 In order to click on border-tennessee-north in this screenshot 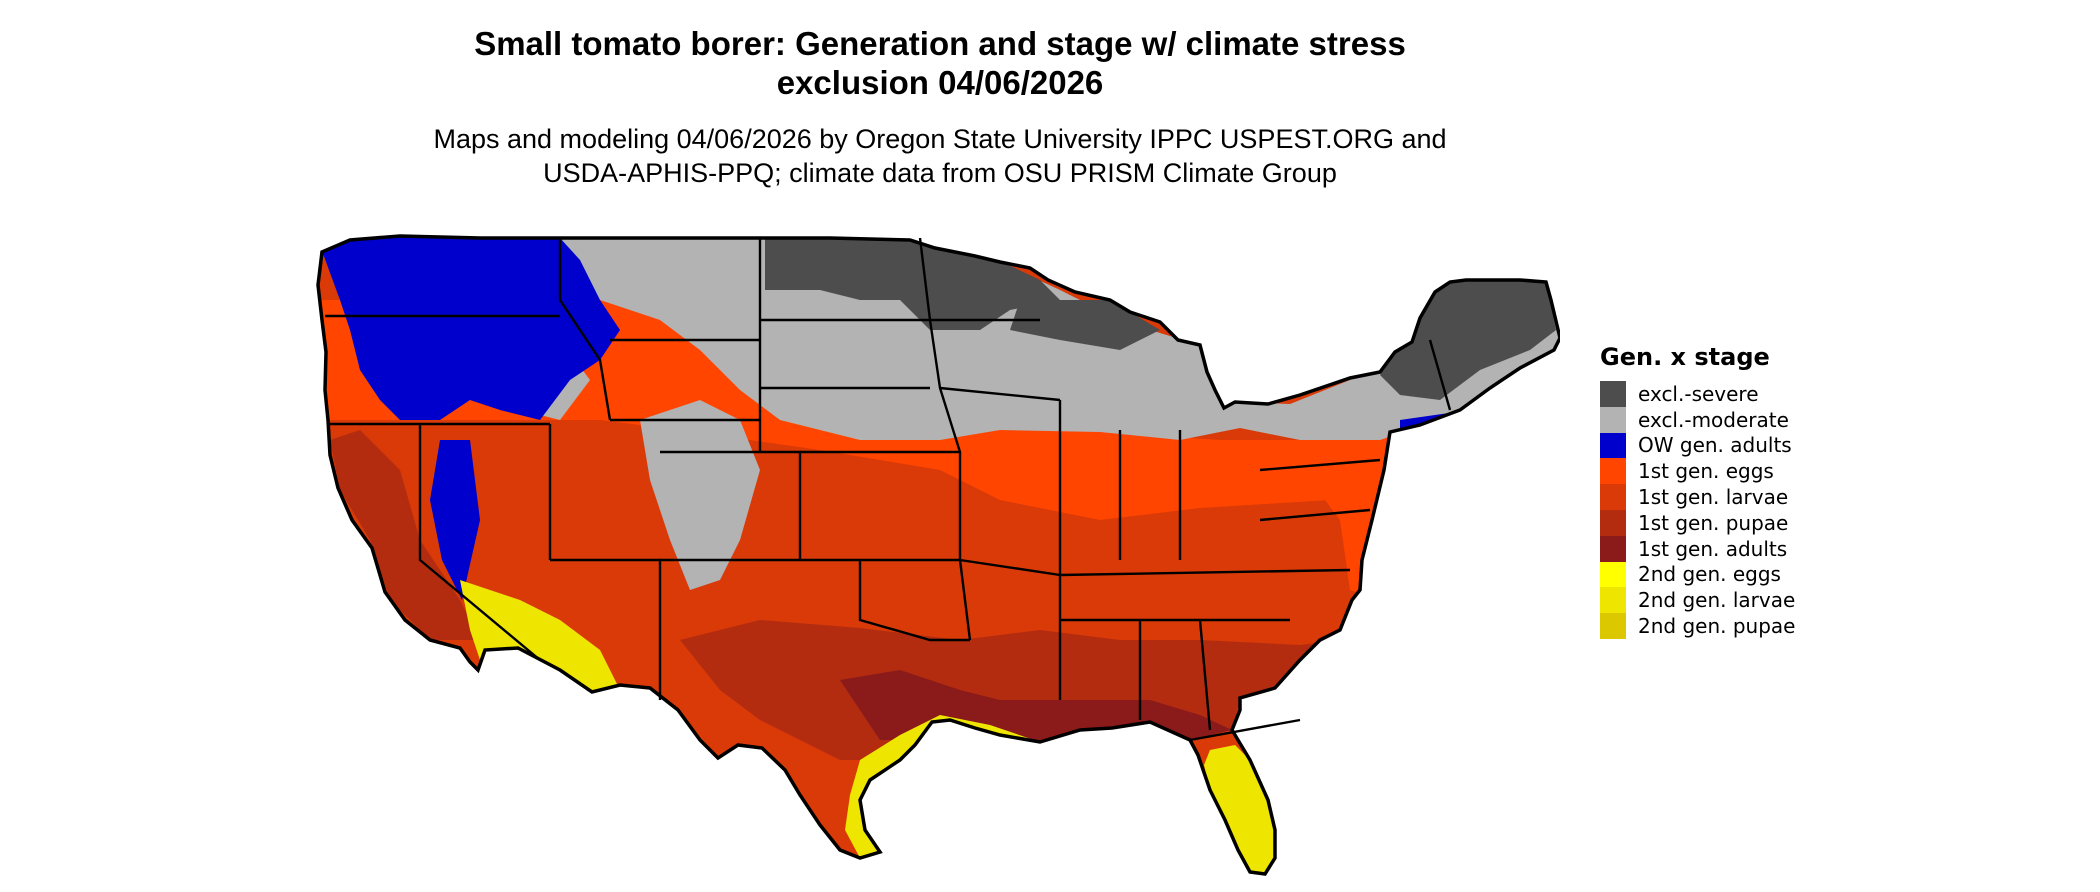, I will do `click(1205, 572)`.